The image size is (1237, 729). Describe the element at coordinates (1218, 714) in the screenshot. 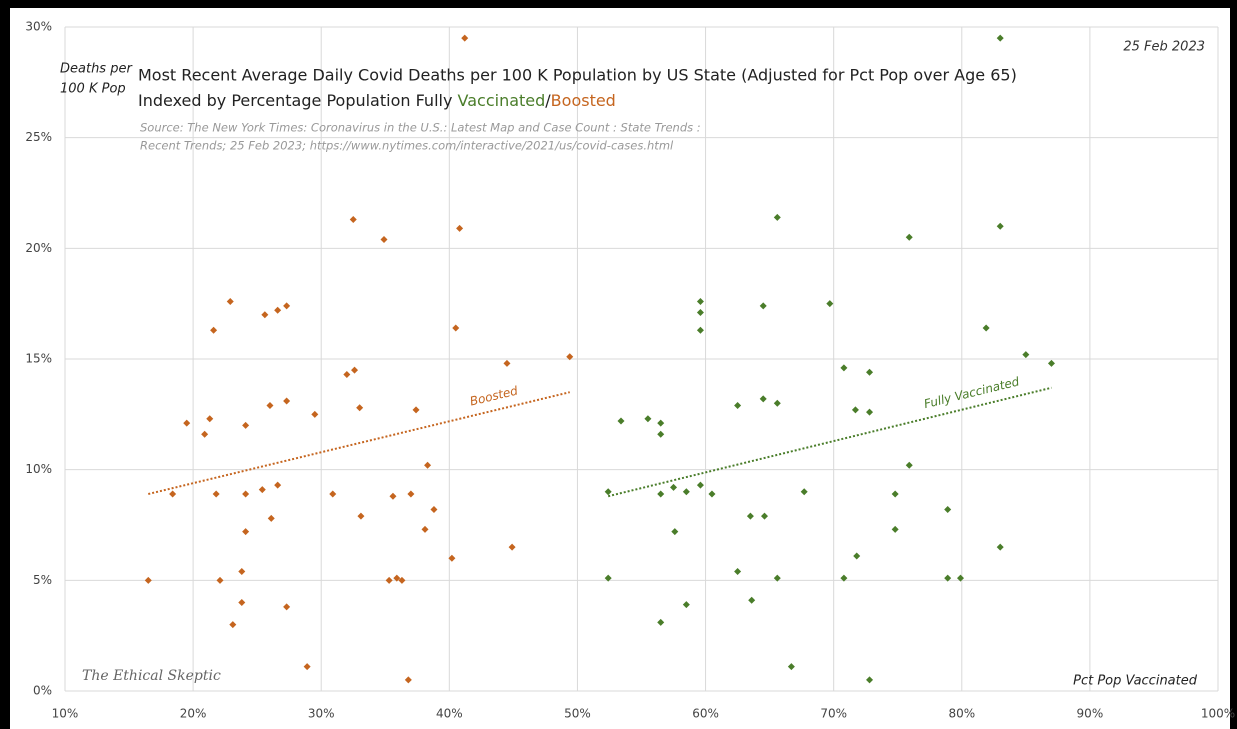

I see `x-tick-label: 100%` at that location.